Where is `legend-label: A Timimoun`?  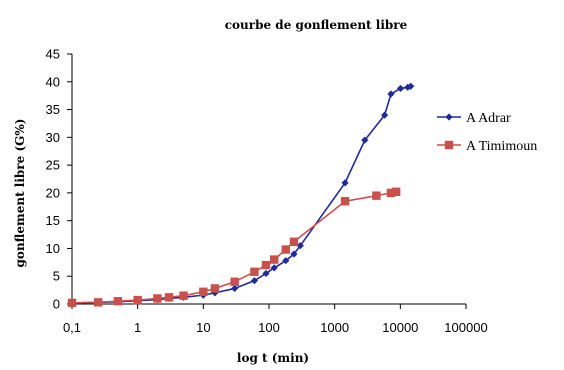 legend-label: A Timimoun is located at coordinates (501, 146).